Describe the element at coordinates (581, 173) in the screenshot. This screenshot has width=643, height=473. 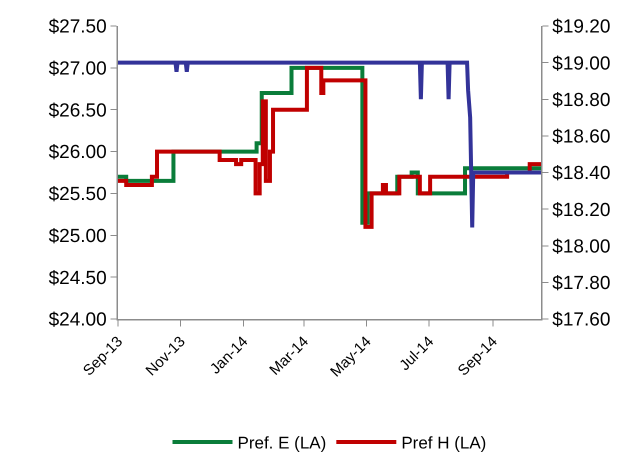
I see `y2-tick-label: $18.40` at that location.